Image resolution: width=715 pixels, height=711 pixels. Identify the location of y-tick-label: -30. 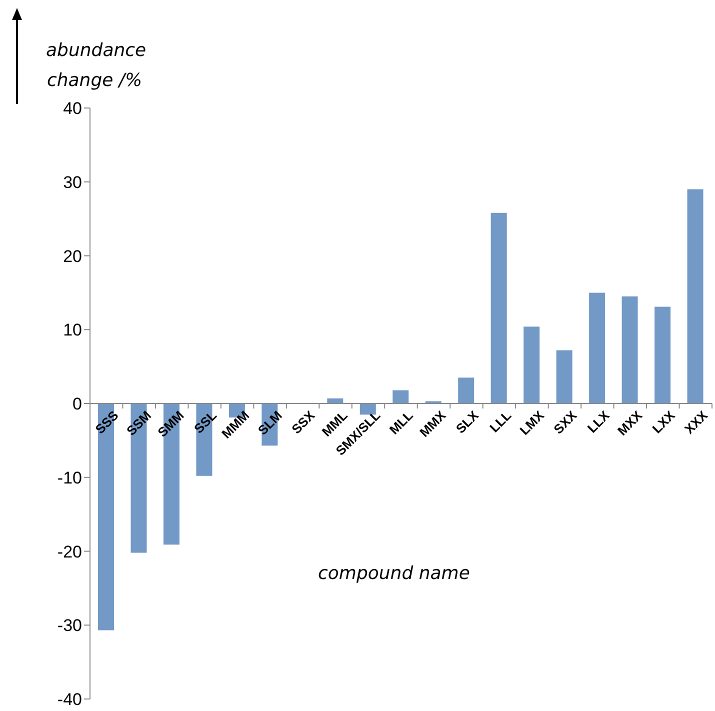
(69, 626).